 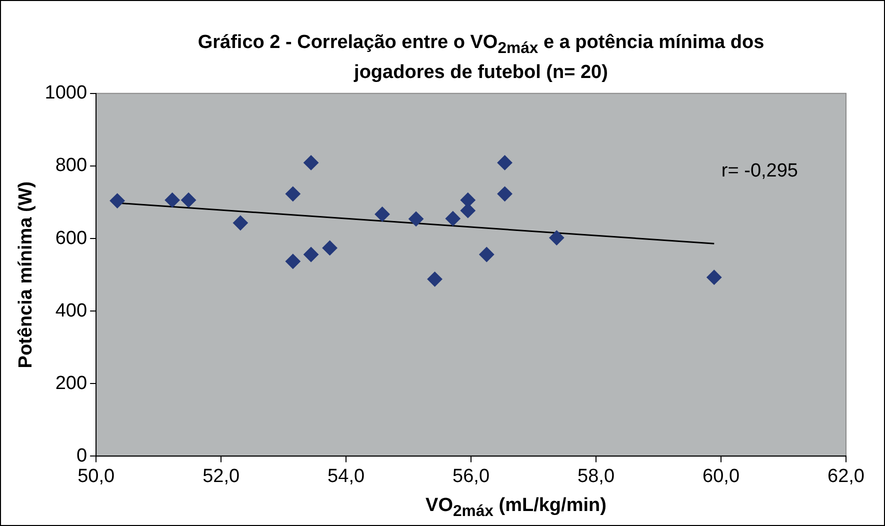 What do you see at coordinates (71, 238) in the screenshot?
I see `y-tick-label: 600` at bounding box center [71, 238].